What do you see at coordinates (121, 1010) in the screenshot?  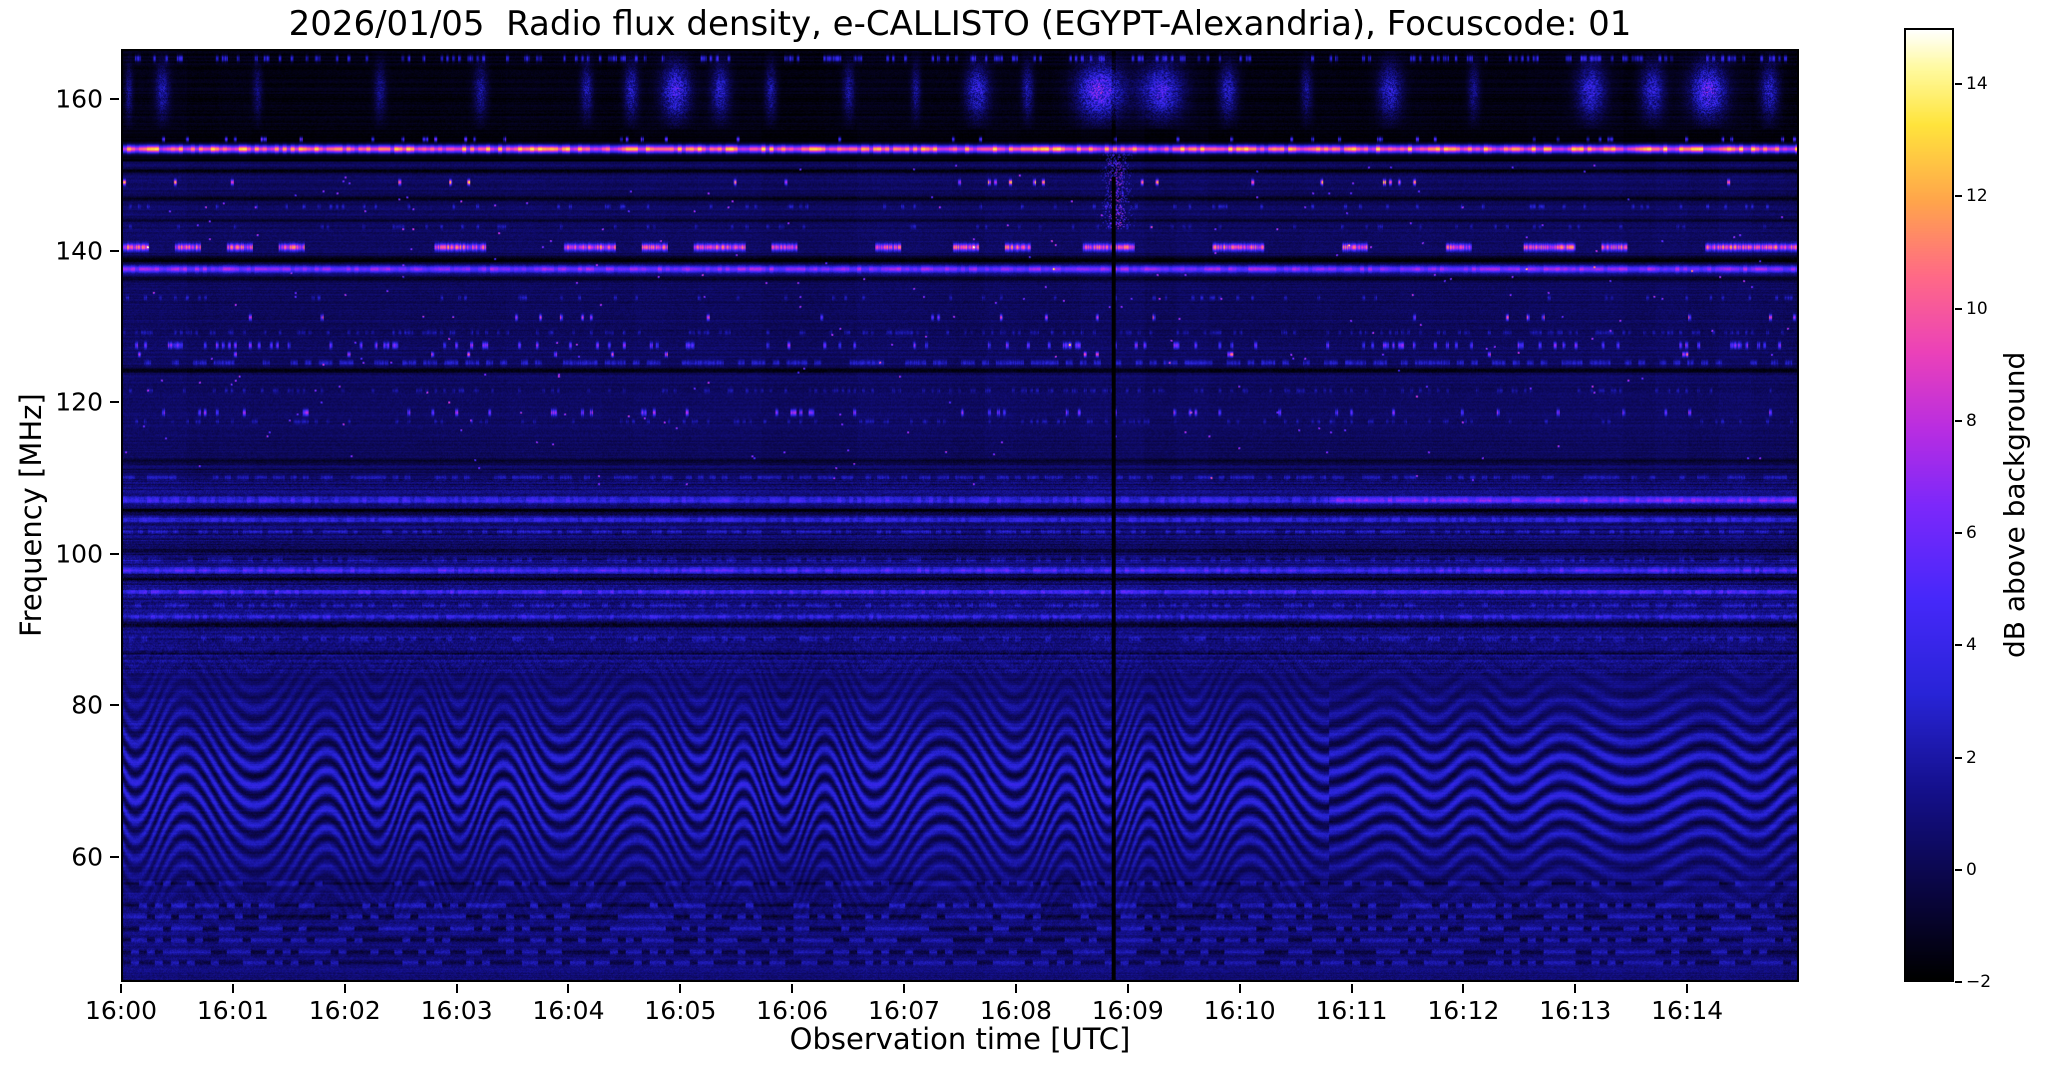 I see `x-tick-label: 16:00` at bounding box center [121, 1010].